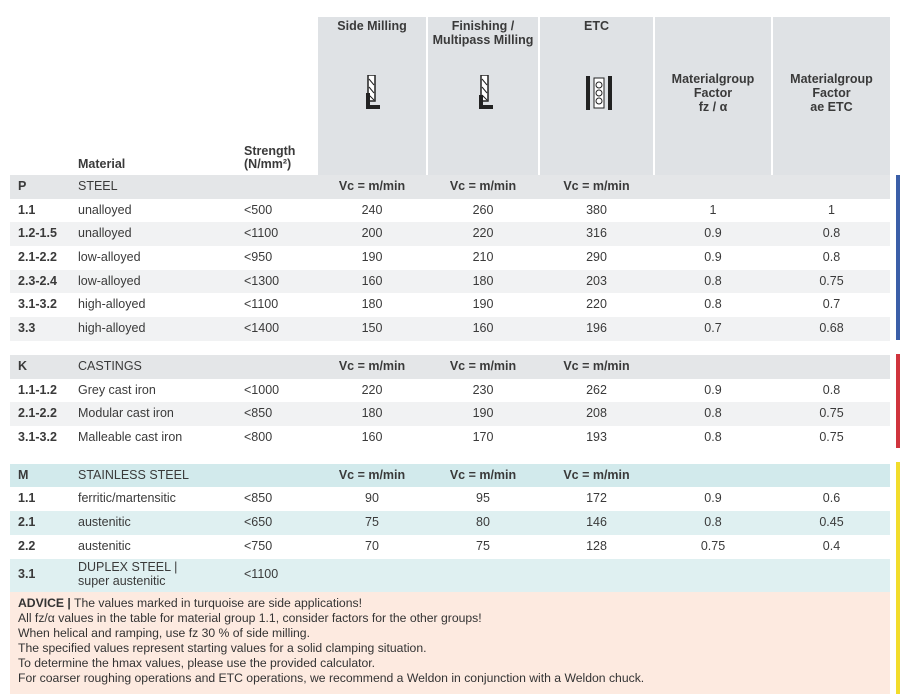 The height and width of the screenshot is (700, 907). I want to click on group-code: P, so click(22, 185).